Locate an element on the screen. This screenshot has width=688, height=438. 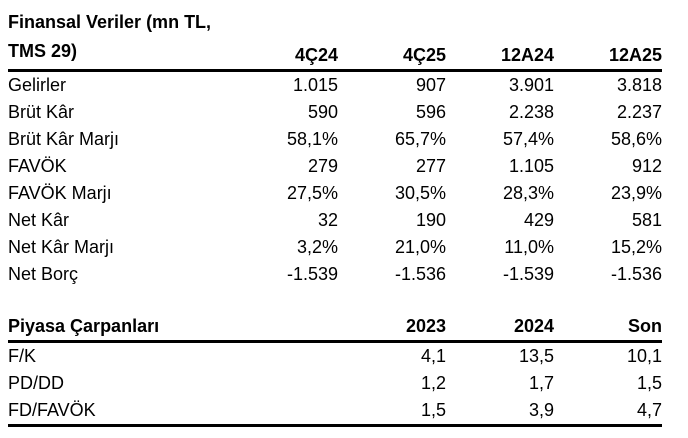
multiples-table-title: Piyasa Çarpanları is located at coordinates (119, 325).